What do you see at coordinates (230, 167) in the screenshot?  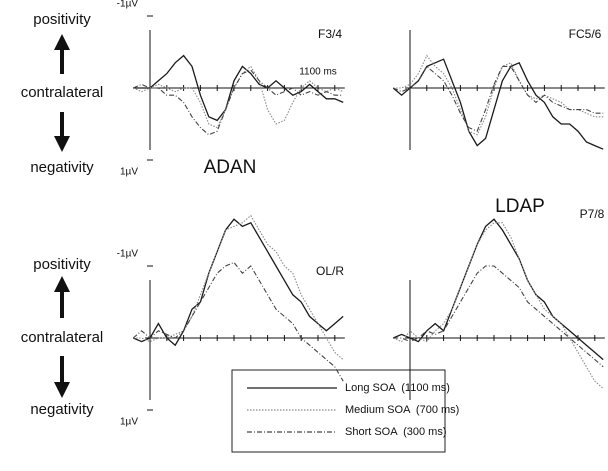 I see `annotation: ADAN` at bounding box center [230, 167].